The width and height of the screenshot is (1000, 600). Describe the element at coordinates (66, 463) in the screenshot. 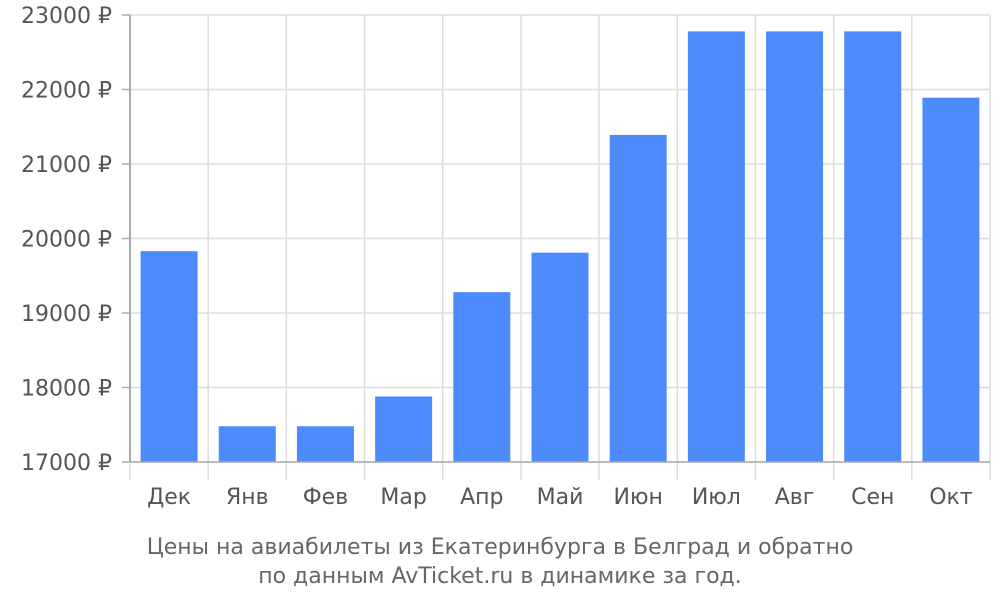

I see `y-tick-label: 17000 ₽` at that location.